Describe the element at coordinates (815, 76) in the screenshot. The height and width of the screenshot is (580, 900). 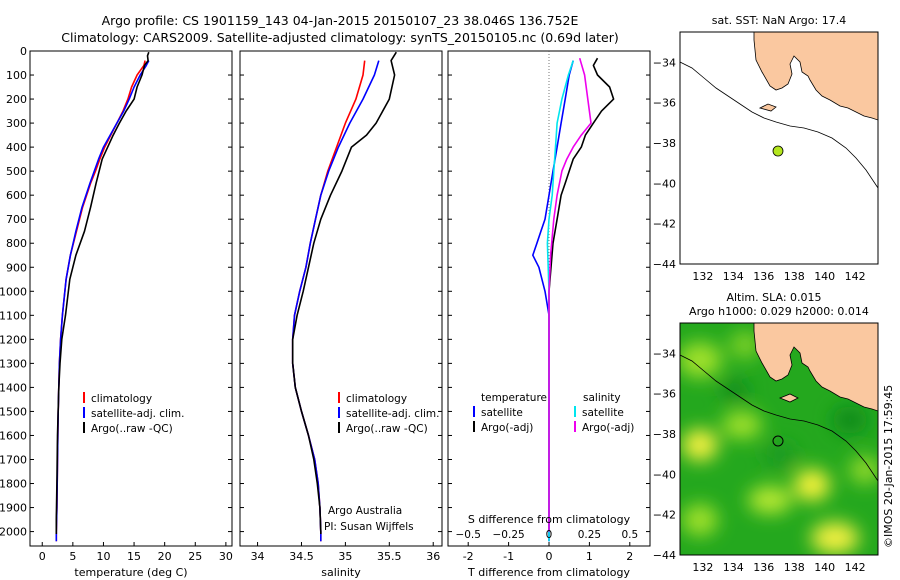
I see `map-sst-land` at that location.